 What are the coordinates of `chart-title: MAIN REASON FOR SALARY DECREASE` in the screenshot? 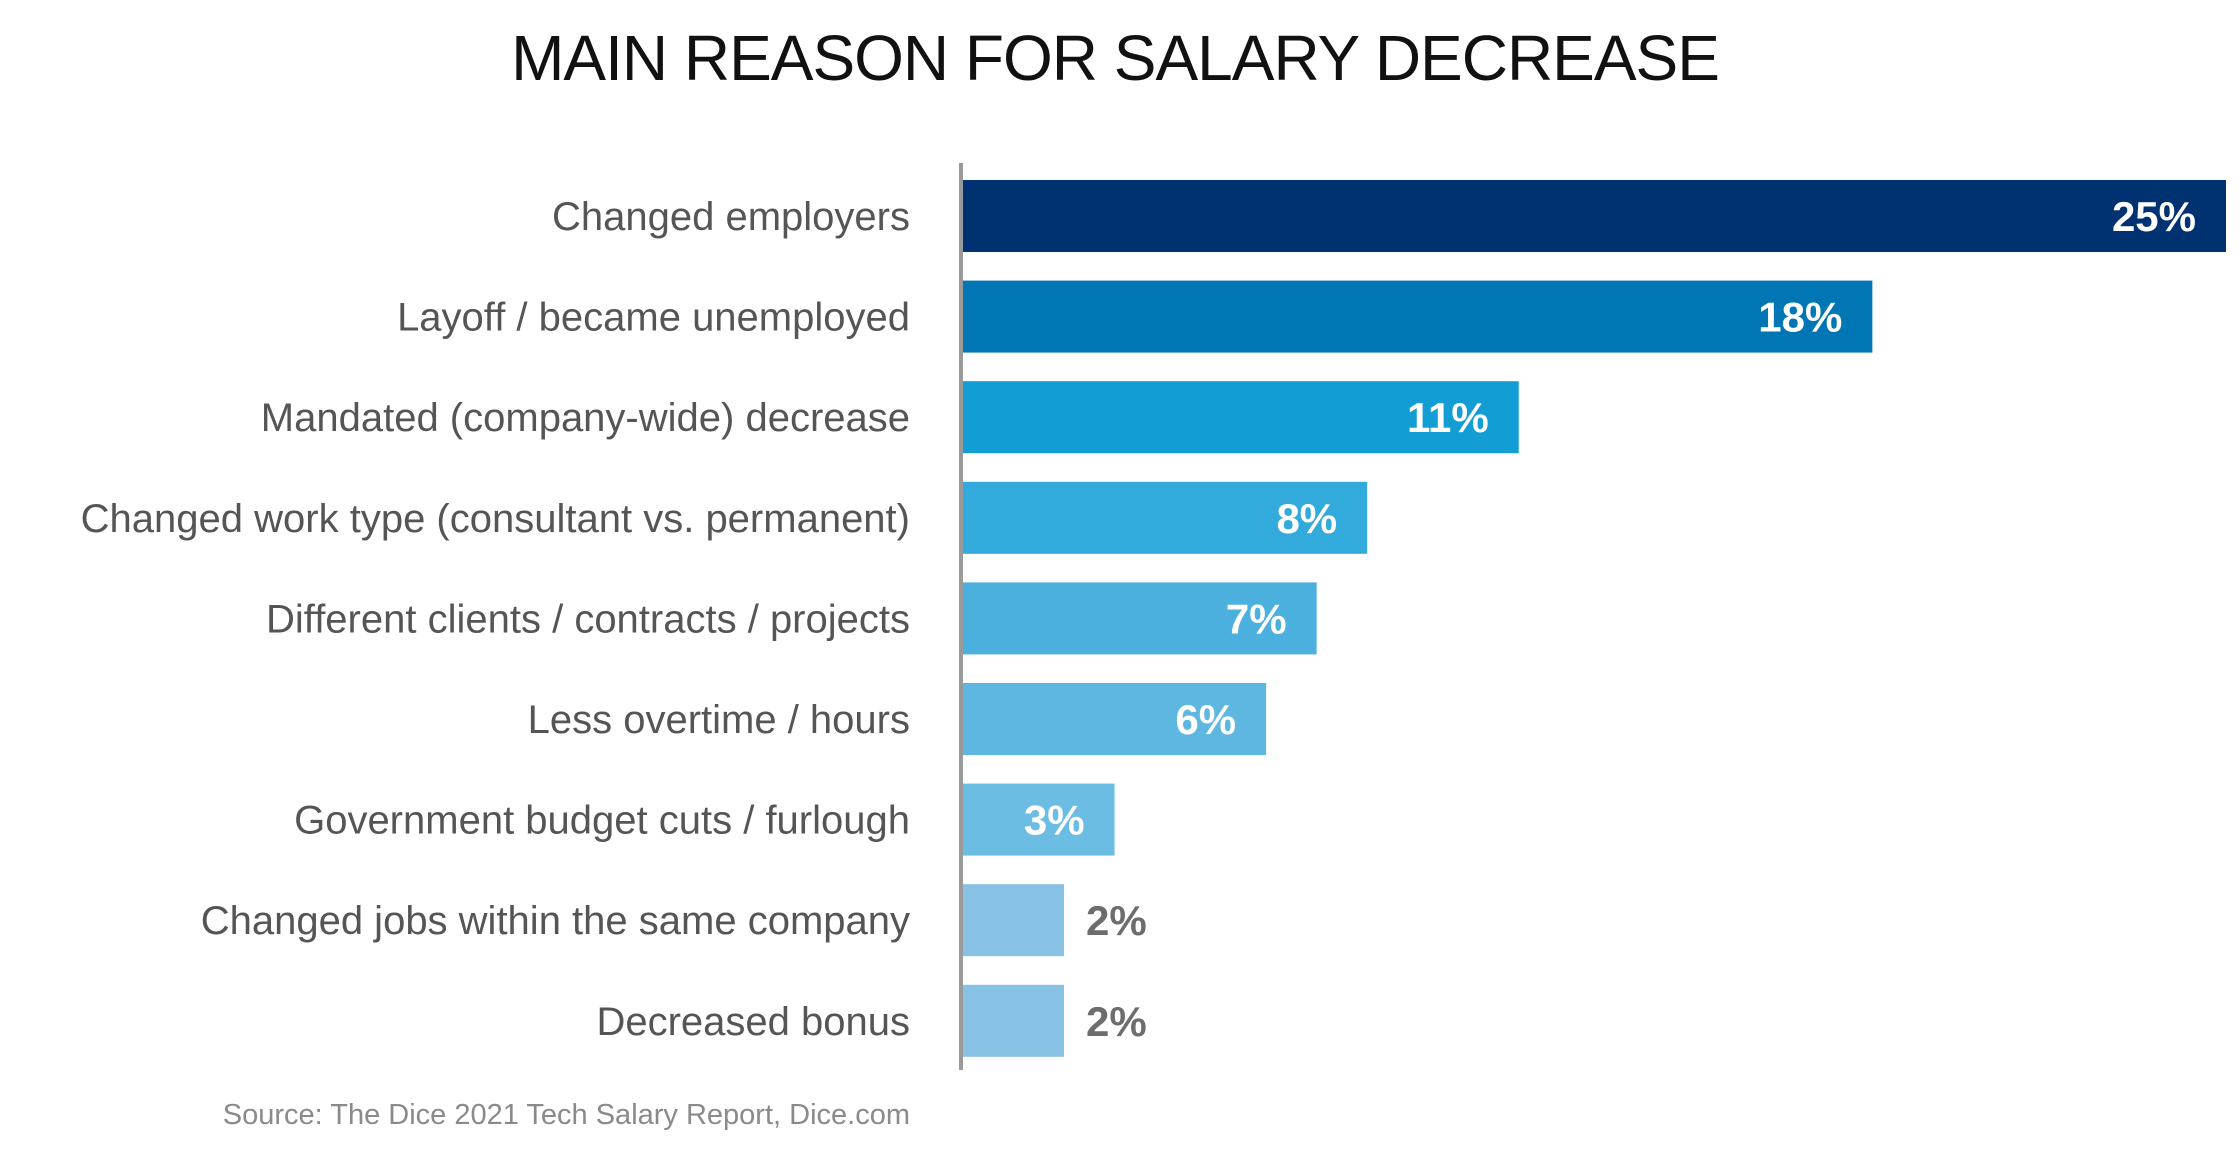 It's located at (1115, 58).